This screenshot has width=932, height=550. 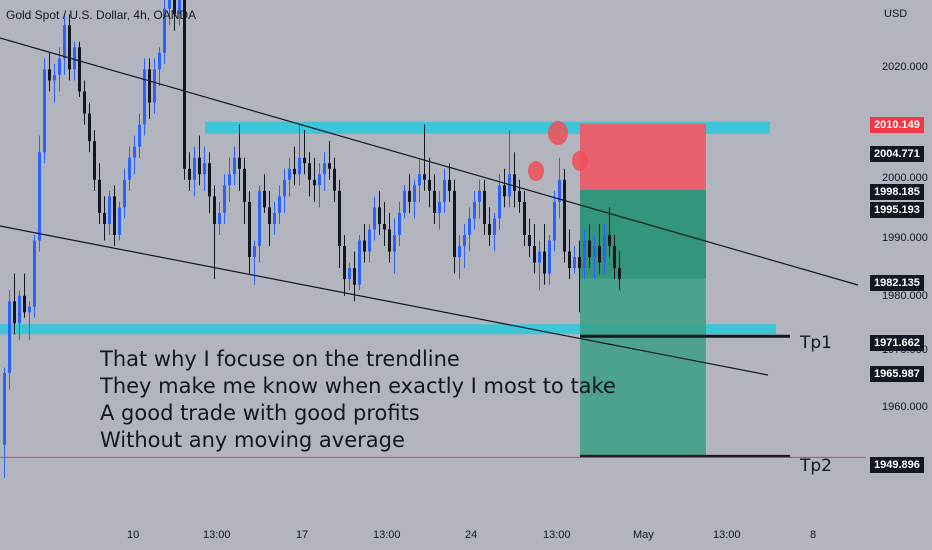 I want to click on price-tick: 2020.000, so click(x=905, y=67).